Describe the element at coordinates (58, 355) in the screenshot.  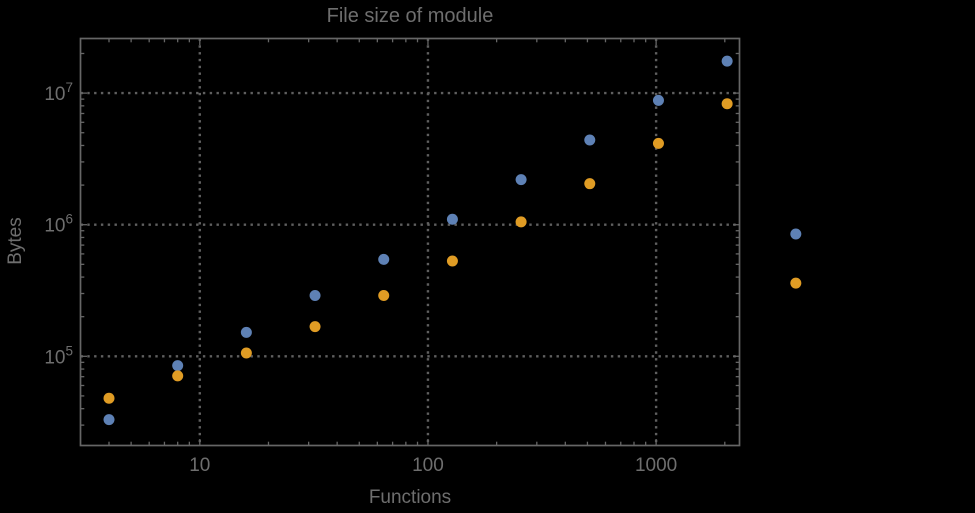
I see `y-tick-label-10e5: 10⁵` at that location.